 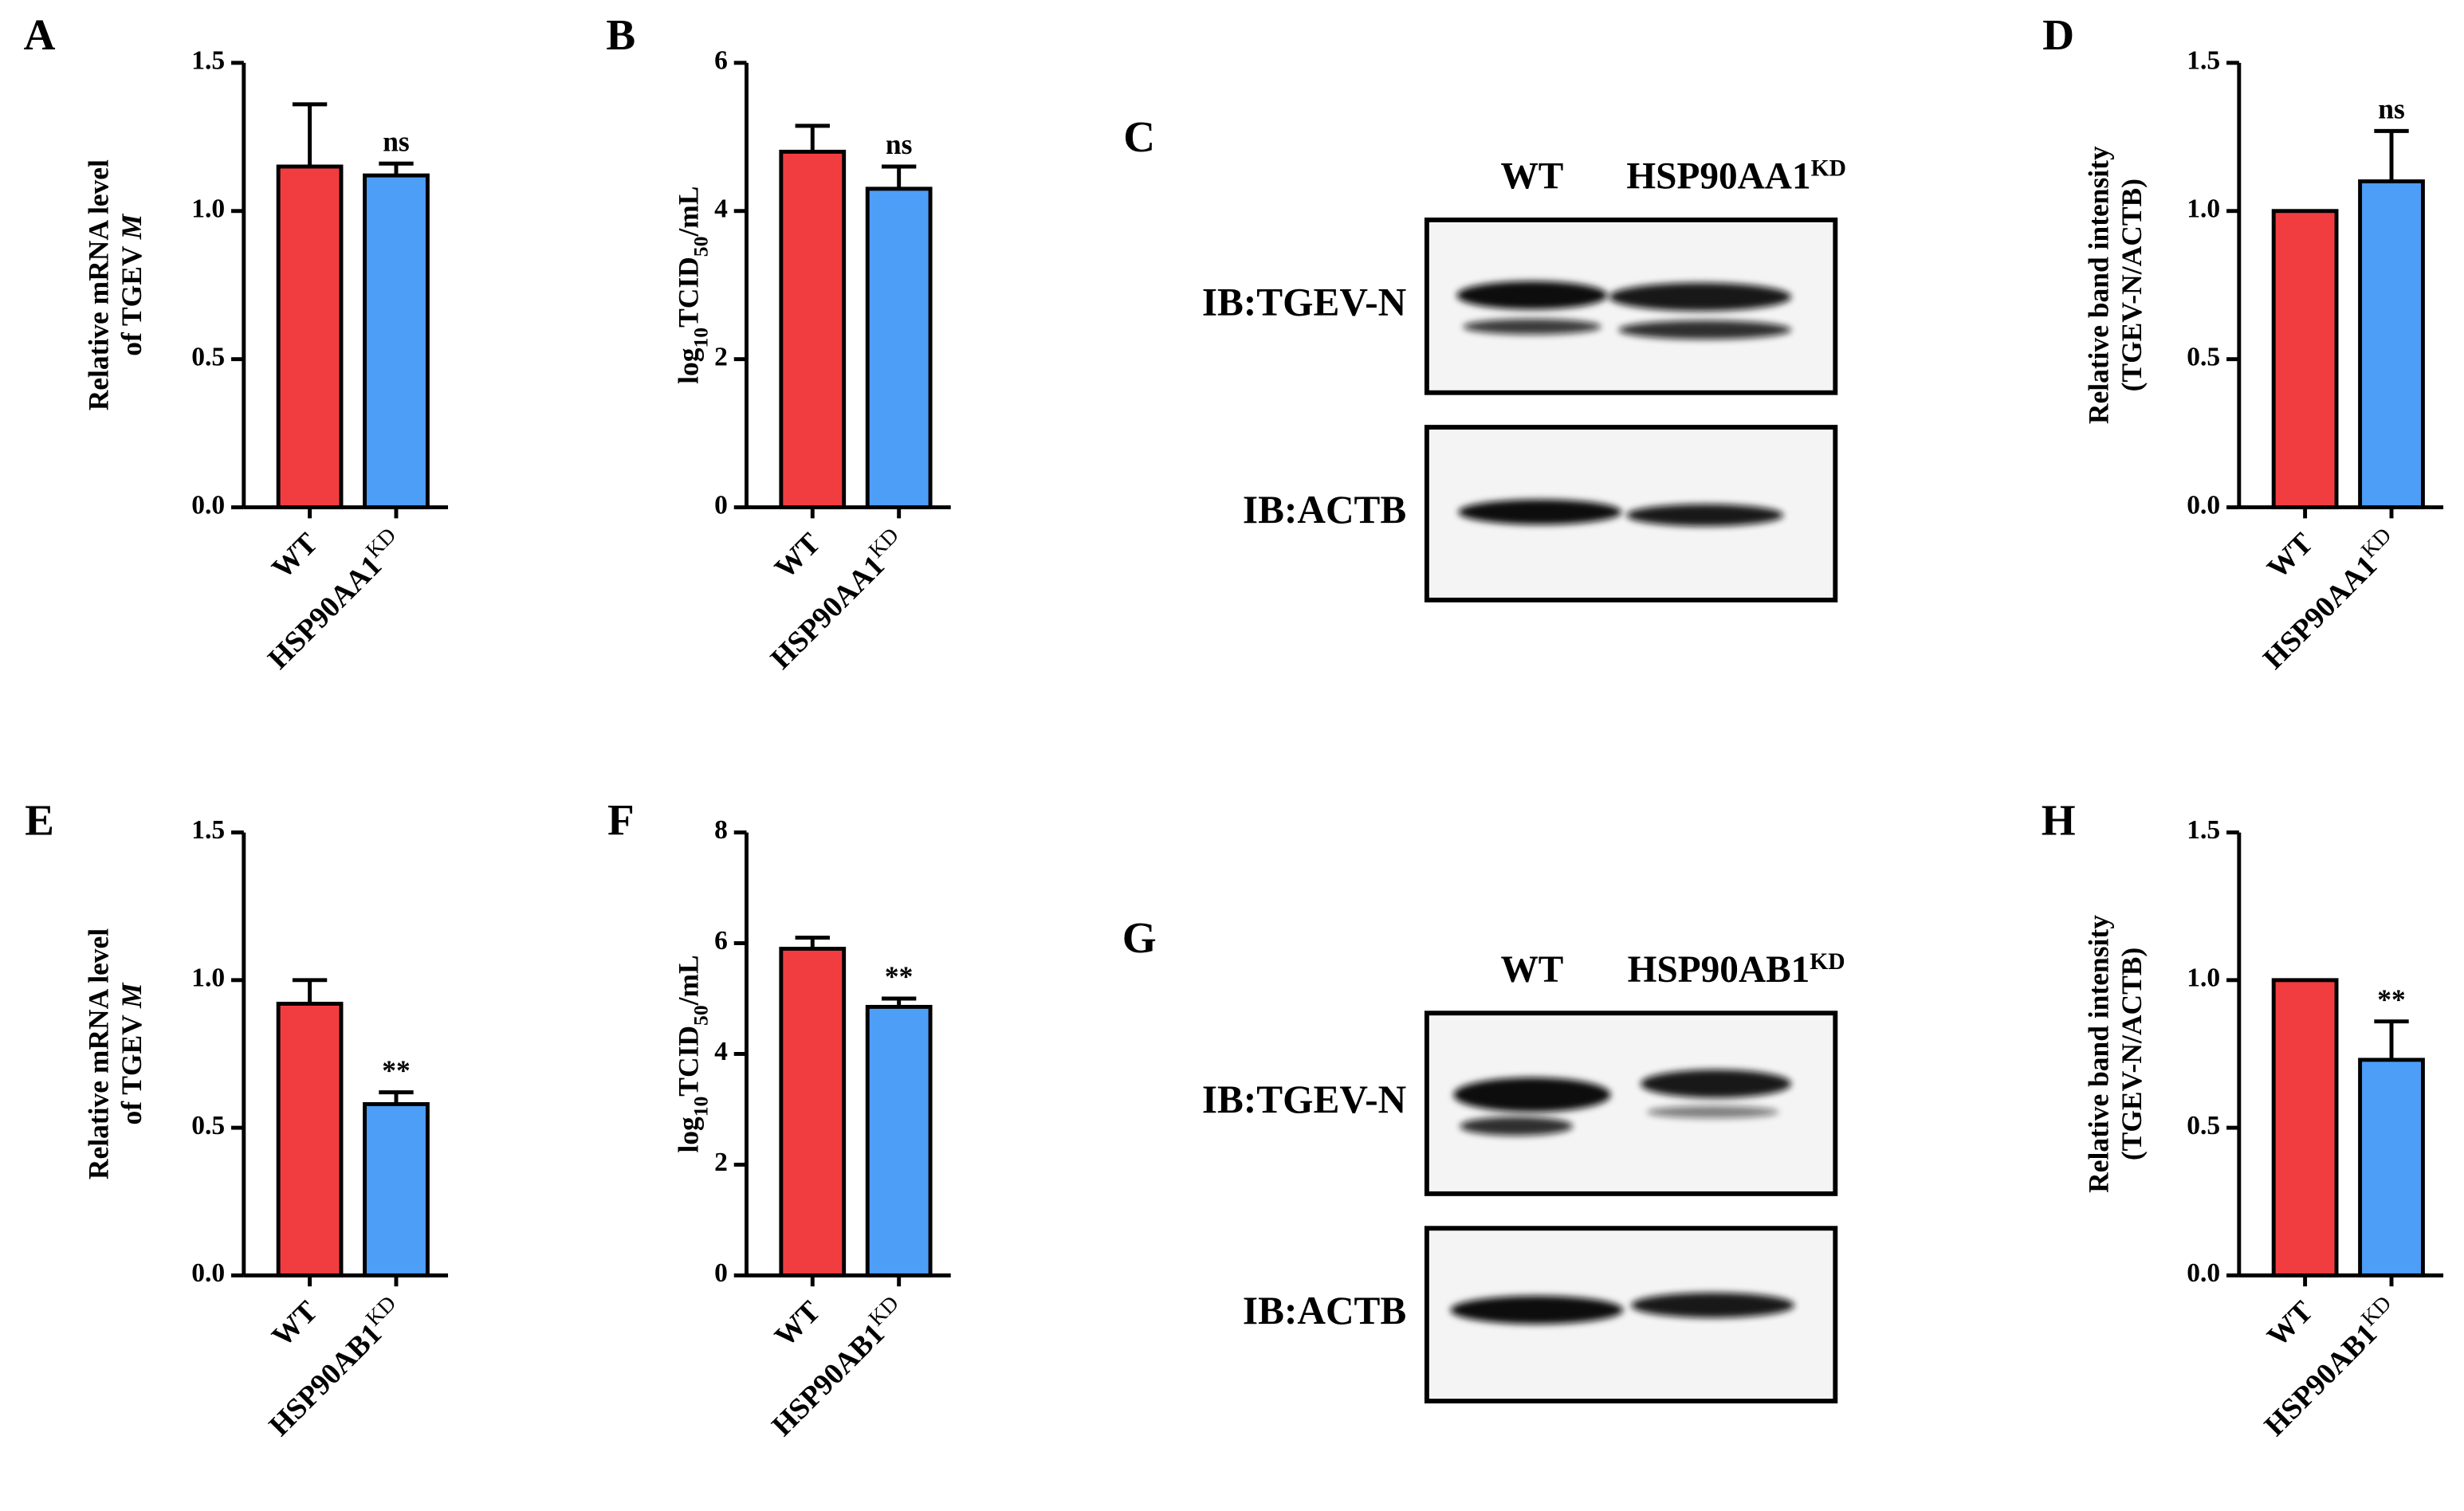 What do you see at coordinates (1719, 970) in the screenshot?
I see `lane-name: HSP90AB1` at bounding box center [1719, 970].